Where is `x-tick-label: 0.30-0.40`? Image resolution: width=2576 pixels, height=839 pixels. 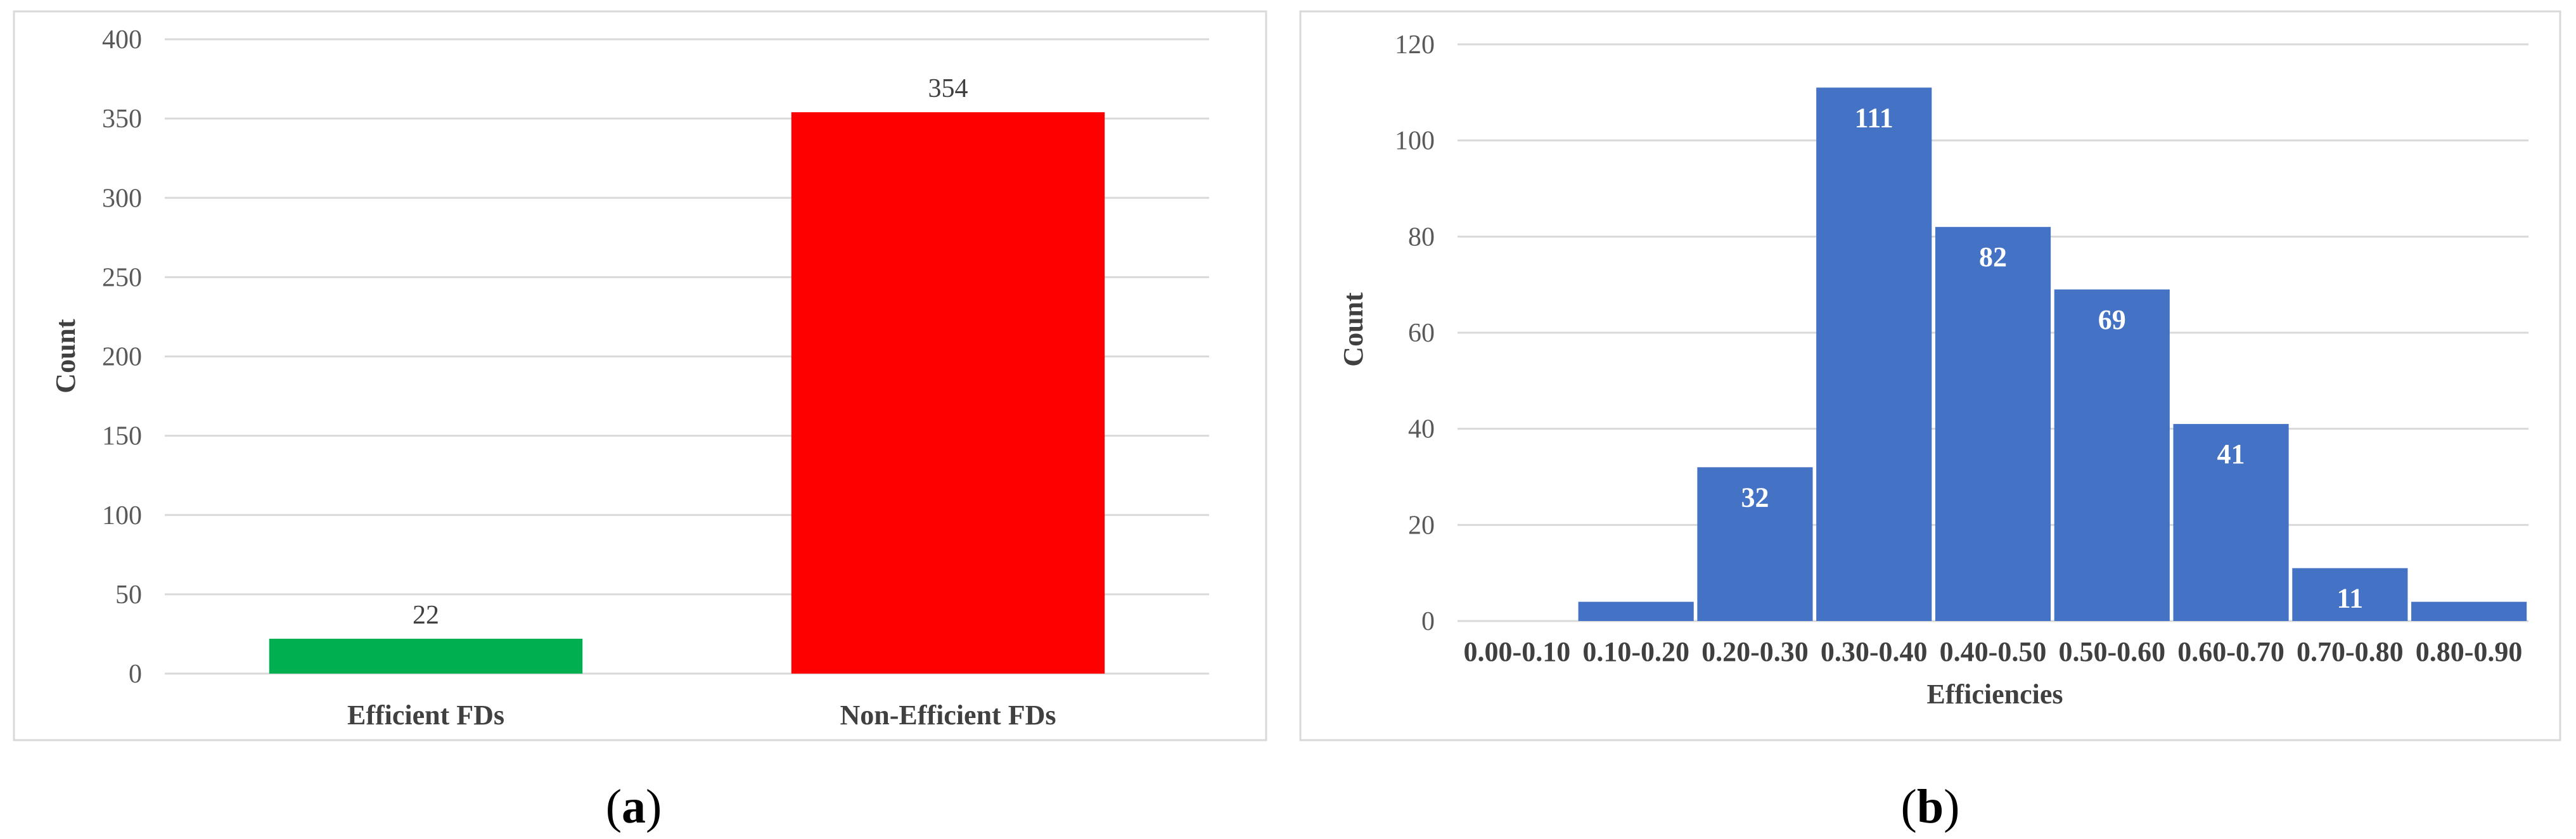
x-tick-label: 0.30-0.40 is located at coordinates (1874, 652).